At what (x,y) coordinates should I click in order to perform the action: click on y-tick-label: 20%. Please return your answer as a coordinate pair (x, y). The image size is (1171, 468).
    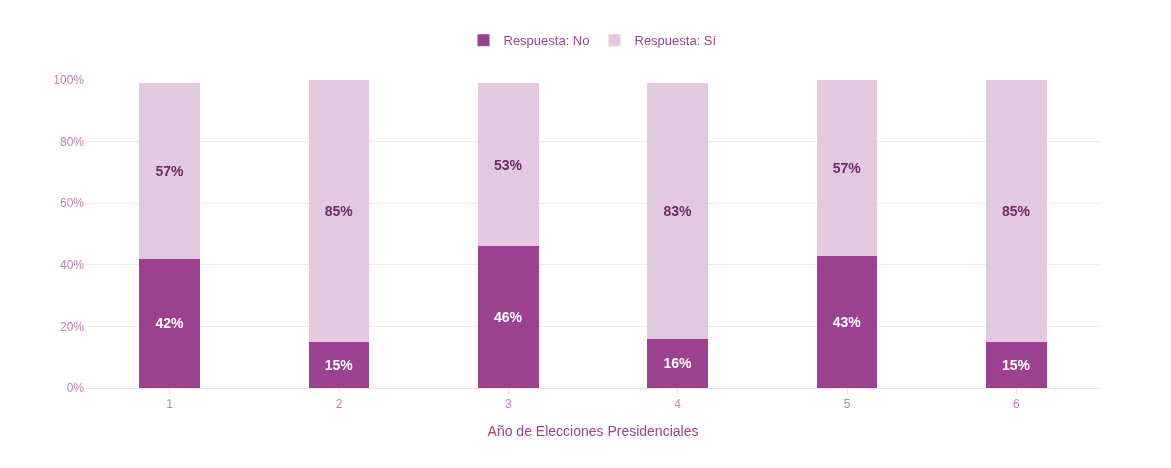
    Looking at the image, I should click on (72, 326).